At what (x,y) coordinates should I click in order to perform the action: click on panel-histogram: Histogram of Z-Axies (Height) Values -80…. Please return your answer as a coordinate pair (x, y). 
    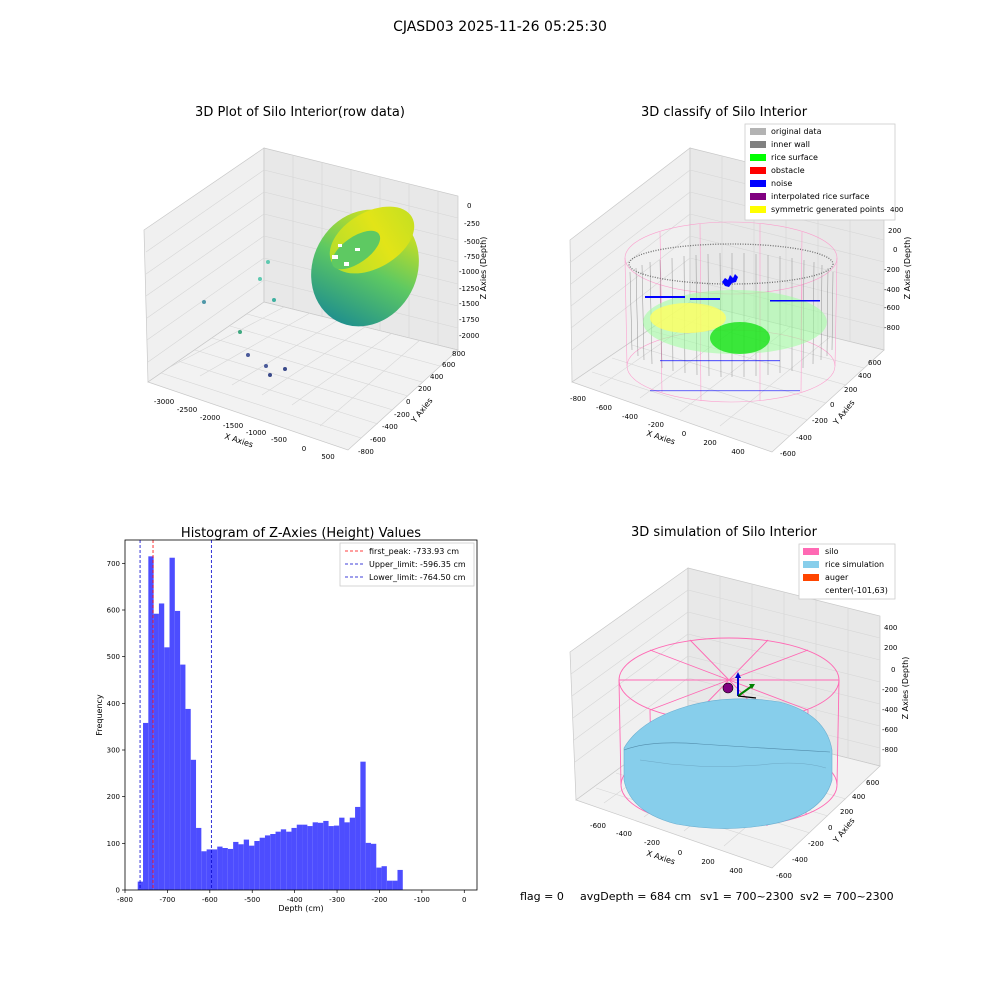
    Looking at the image, I should click on (286, 719).